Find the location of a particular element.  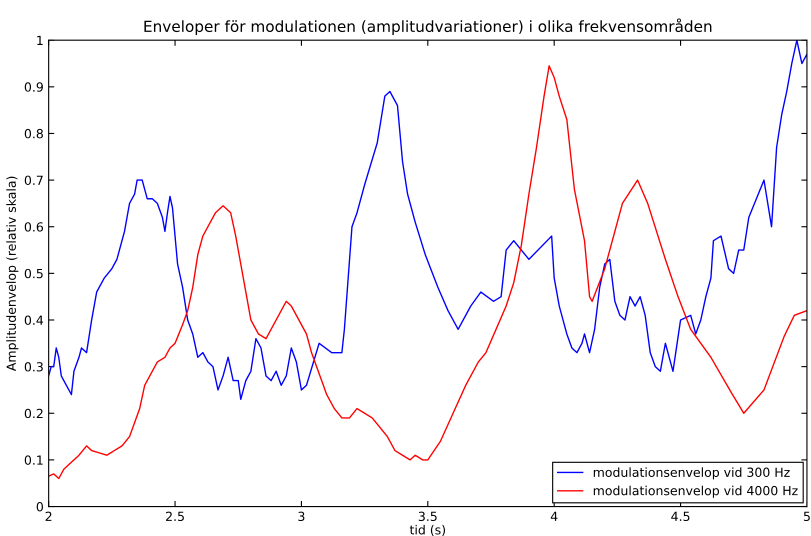

y-tick-label: 0 is located at coordinates (39, 507).